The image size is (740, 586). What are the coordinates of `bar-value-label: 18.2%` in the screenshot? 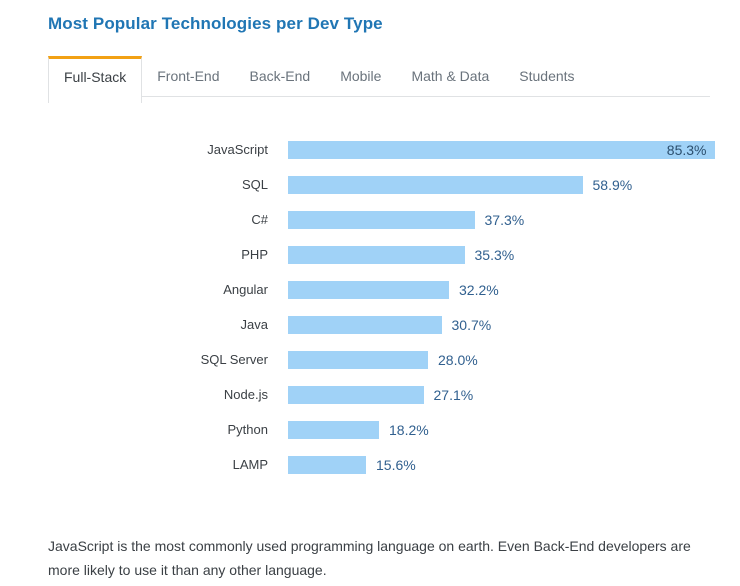 It's located at (409, 429).